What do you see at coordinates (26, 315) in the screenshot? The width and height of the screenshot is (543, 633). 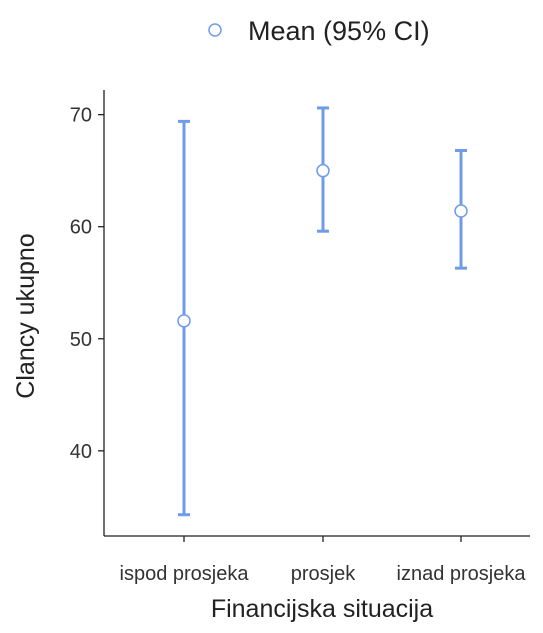 I see `y-axis-title: Clancy ukupno` at bounding box center [26, 315].